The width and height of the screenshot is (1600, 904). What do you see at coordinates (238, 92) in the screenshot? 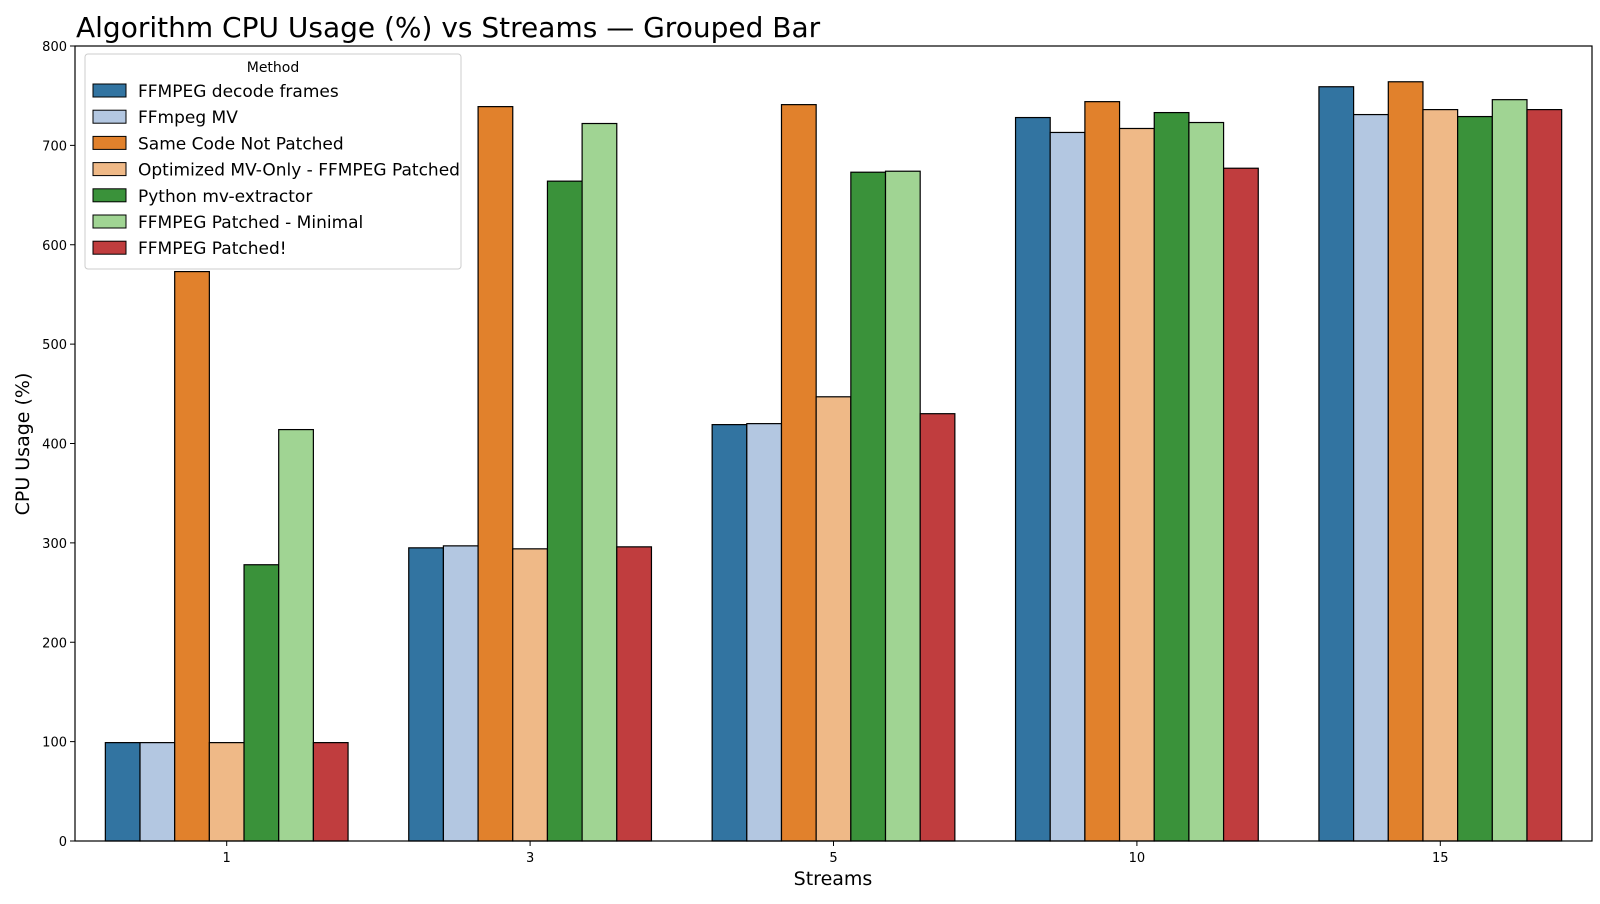
I see `legend-entry-label: FFMPEG decode frames` at bounding box center [238, 92].